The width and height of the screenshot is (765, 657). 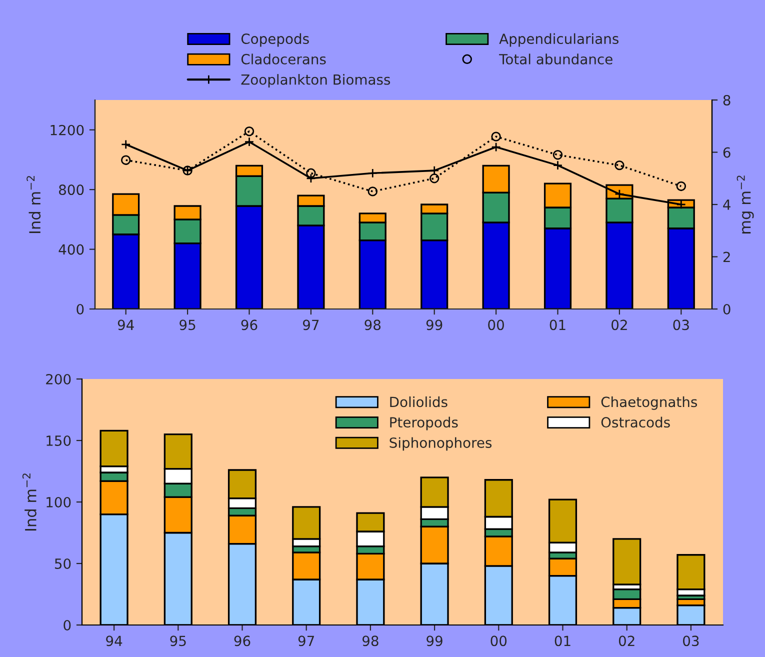 I want to click on y2-tick-label: 8, so click(x=726, y=100).